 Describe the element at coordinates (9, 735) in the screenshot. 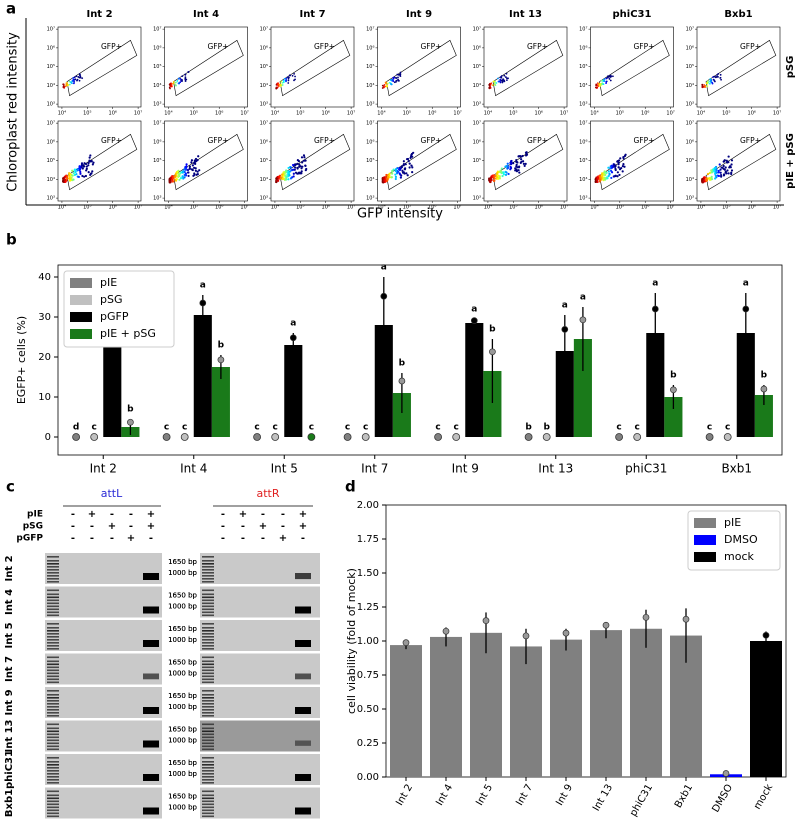

I see `gel-row-label: Int 13` at that location.